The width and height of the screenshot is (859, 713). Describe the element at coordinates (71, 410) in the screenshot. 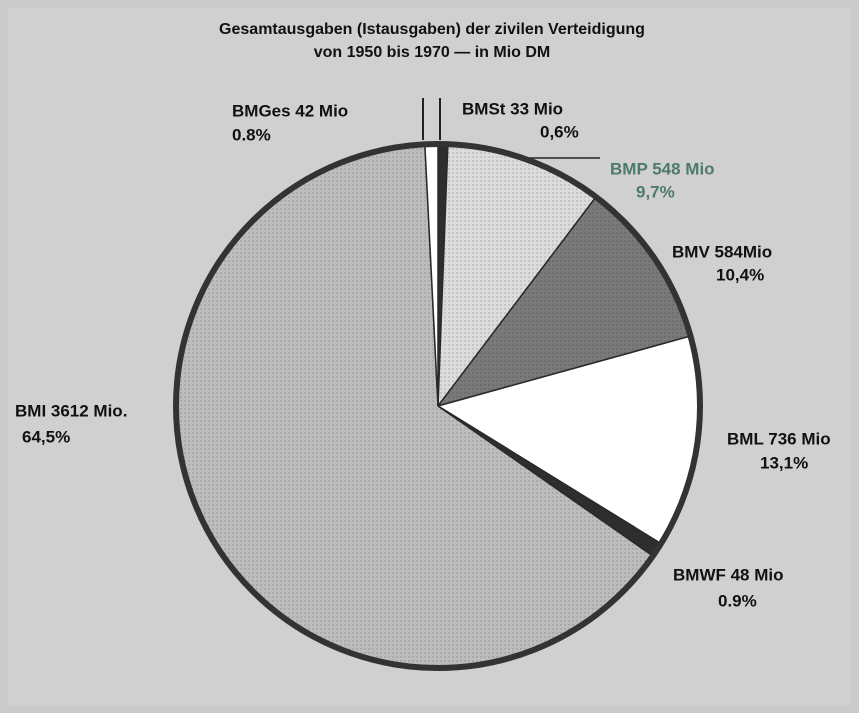

I see `slice-label: BMI 3612 Mio.` at that location.